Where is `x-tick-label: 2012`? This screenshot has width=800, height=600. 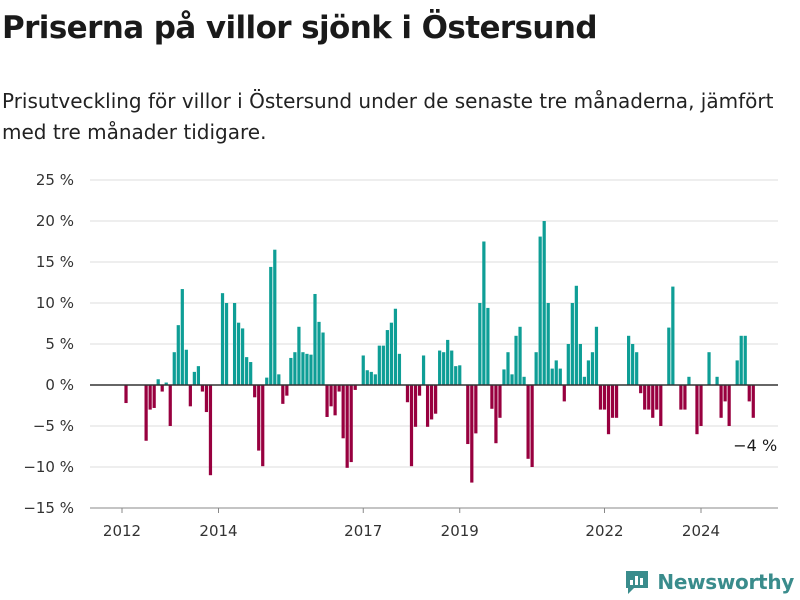
x-tick-label: 2012 is located at coordinates (122, 531).